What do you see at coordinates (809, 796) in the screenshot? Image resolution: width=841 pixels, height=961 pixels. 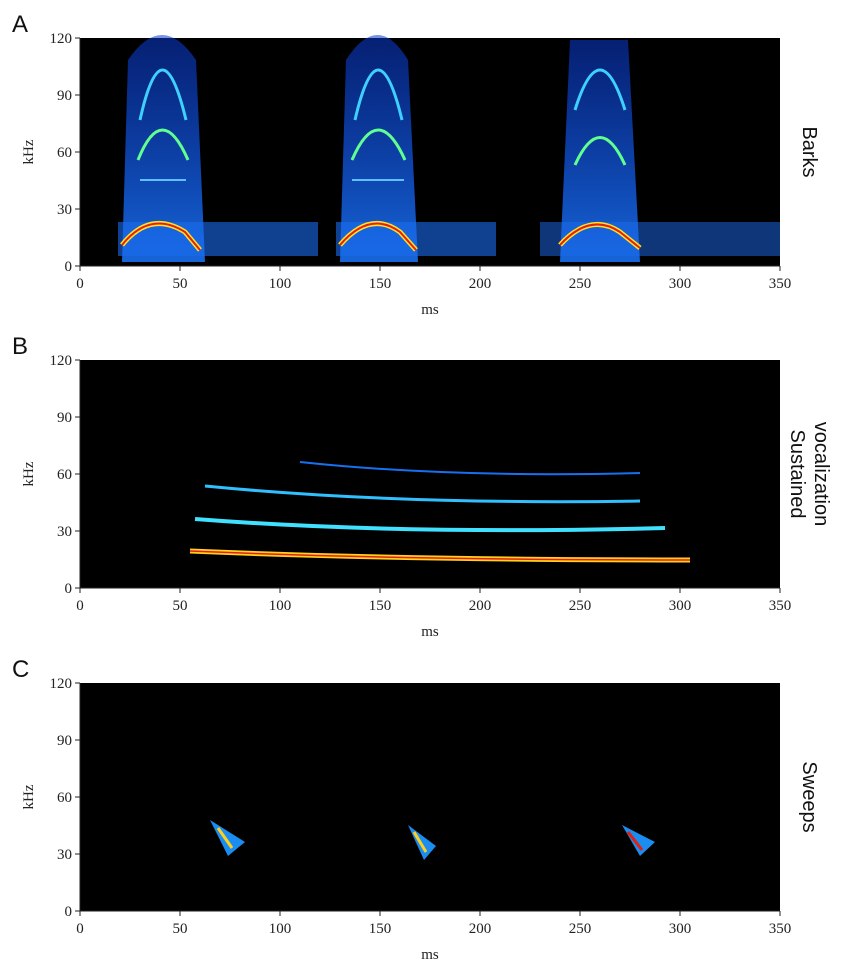 I see `panel-title: Sweeps` at bounding box center [809, 796].